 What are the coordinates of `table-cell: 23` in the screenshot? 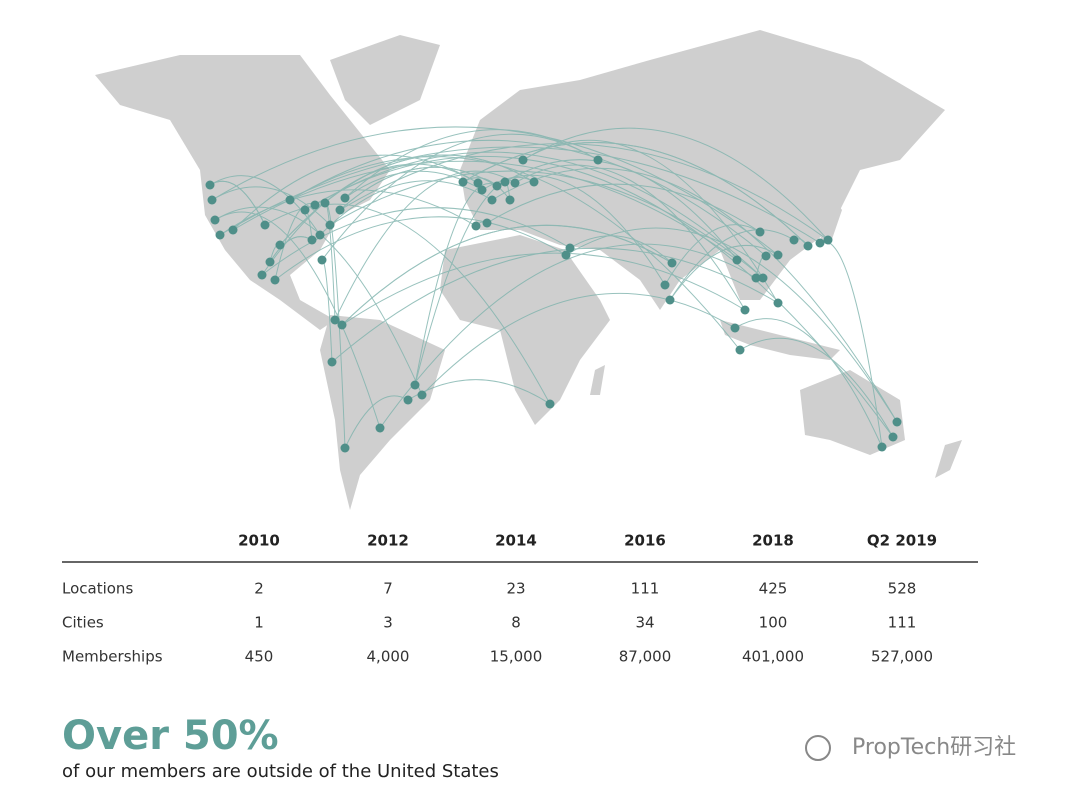 It's located at (515, 589).